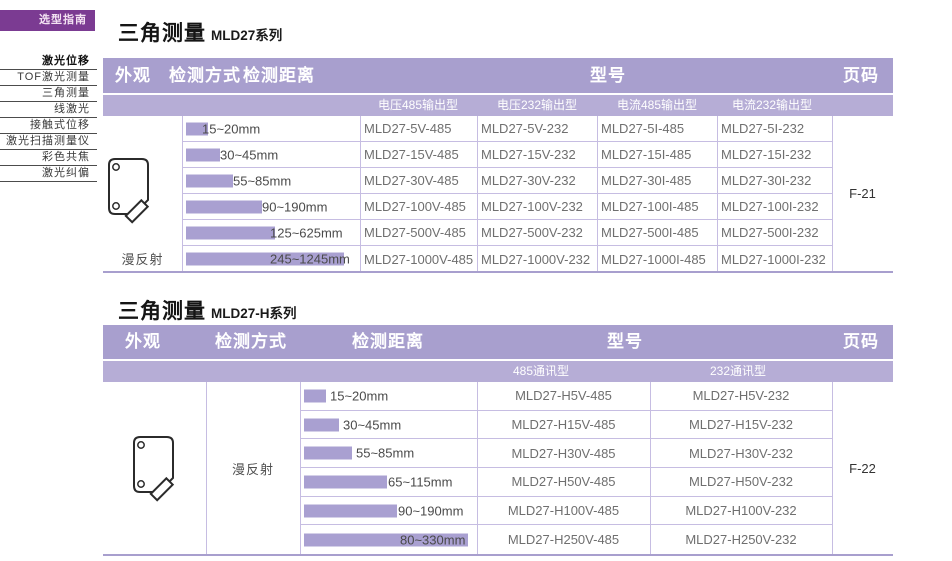 This screenshot has height=561, width=952. I want to click on table1-col-header-method: 检测方式, so click(205, 75).